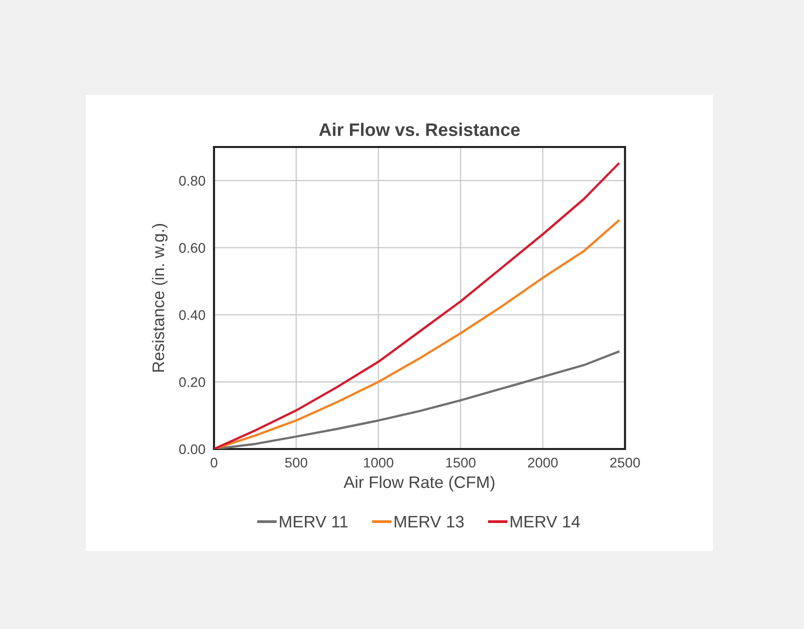 Image resolution: width=804 pixels, height=629 pixels. What do you see at coordinates (429, 522) in the screenshot?
I see `legend-label: MERV 13` at bounding box center [429, 522].